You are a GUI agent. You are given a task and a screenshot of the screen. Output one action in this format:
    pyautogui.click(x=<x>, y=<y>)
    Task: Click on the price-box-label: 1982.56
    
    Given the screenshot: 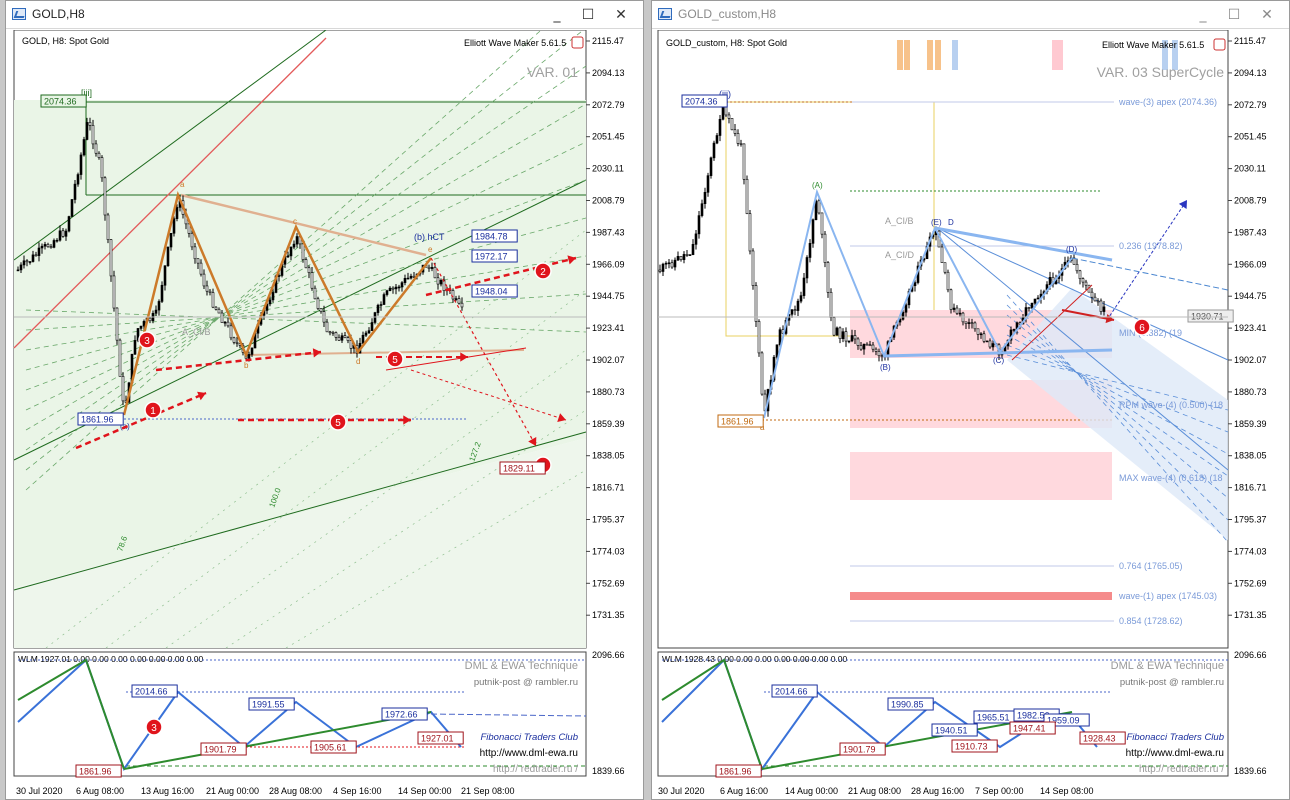 What is the action you would take?
    pyautogui.click(x=1033, y=716)
    